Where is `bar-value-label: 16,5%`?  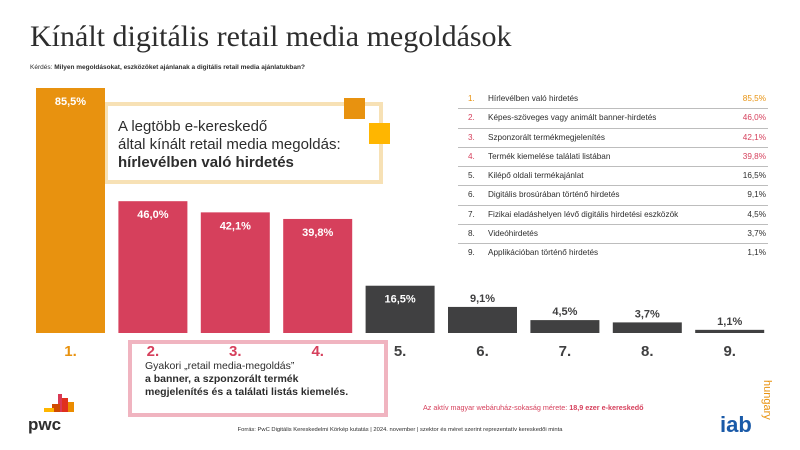 bar-value-label: 16,5% is located at coordinates (399, 300).